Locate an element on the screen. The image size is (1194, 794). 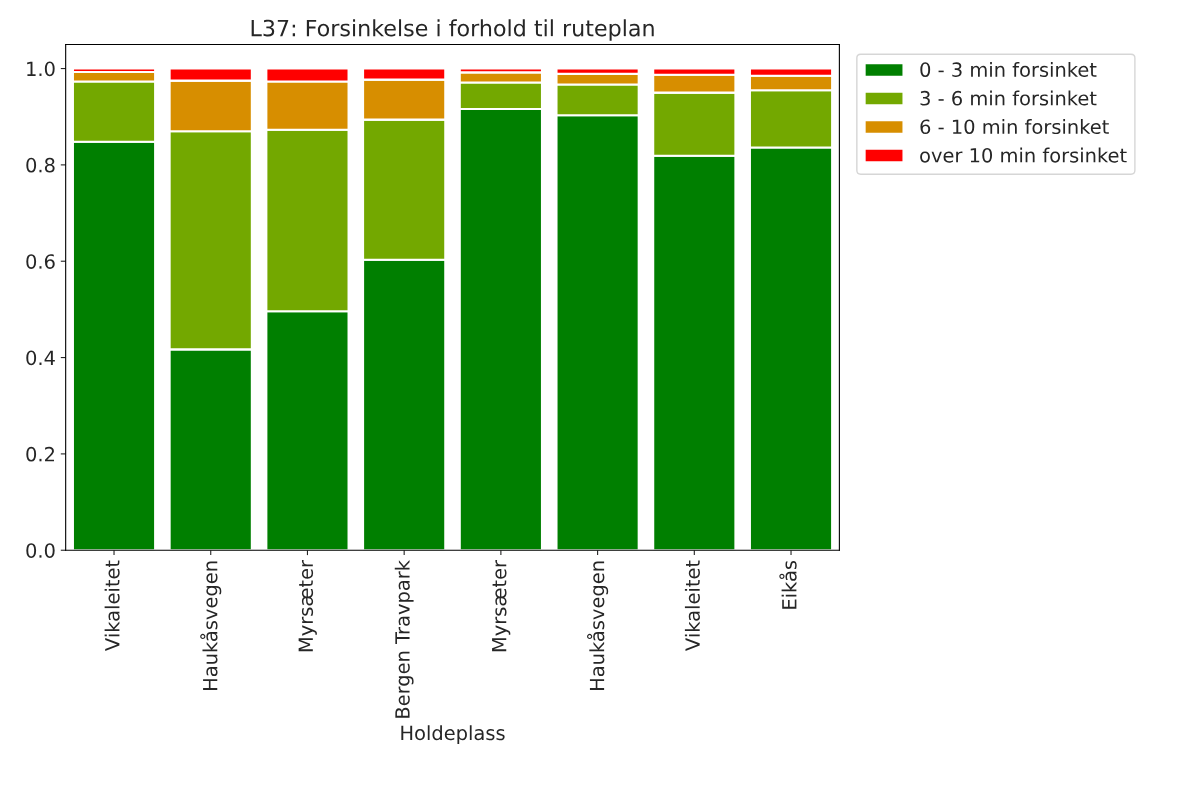
legend-label: over 10 min forsinket is located at coordinates (1023, 155).